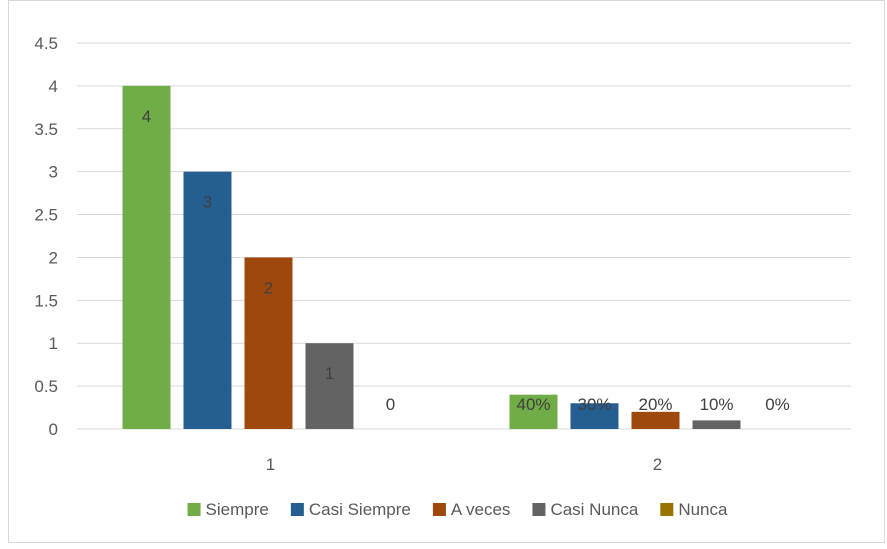  I want to click on y-tick-label: 1.5, so click(46, 300).